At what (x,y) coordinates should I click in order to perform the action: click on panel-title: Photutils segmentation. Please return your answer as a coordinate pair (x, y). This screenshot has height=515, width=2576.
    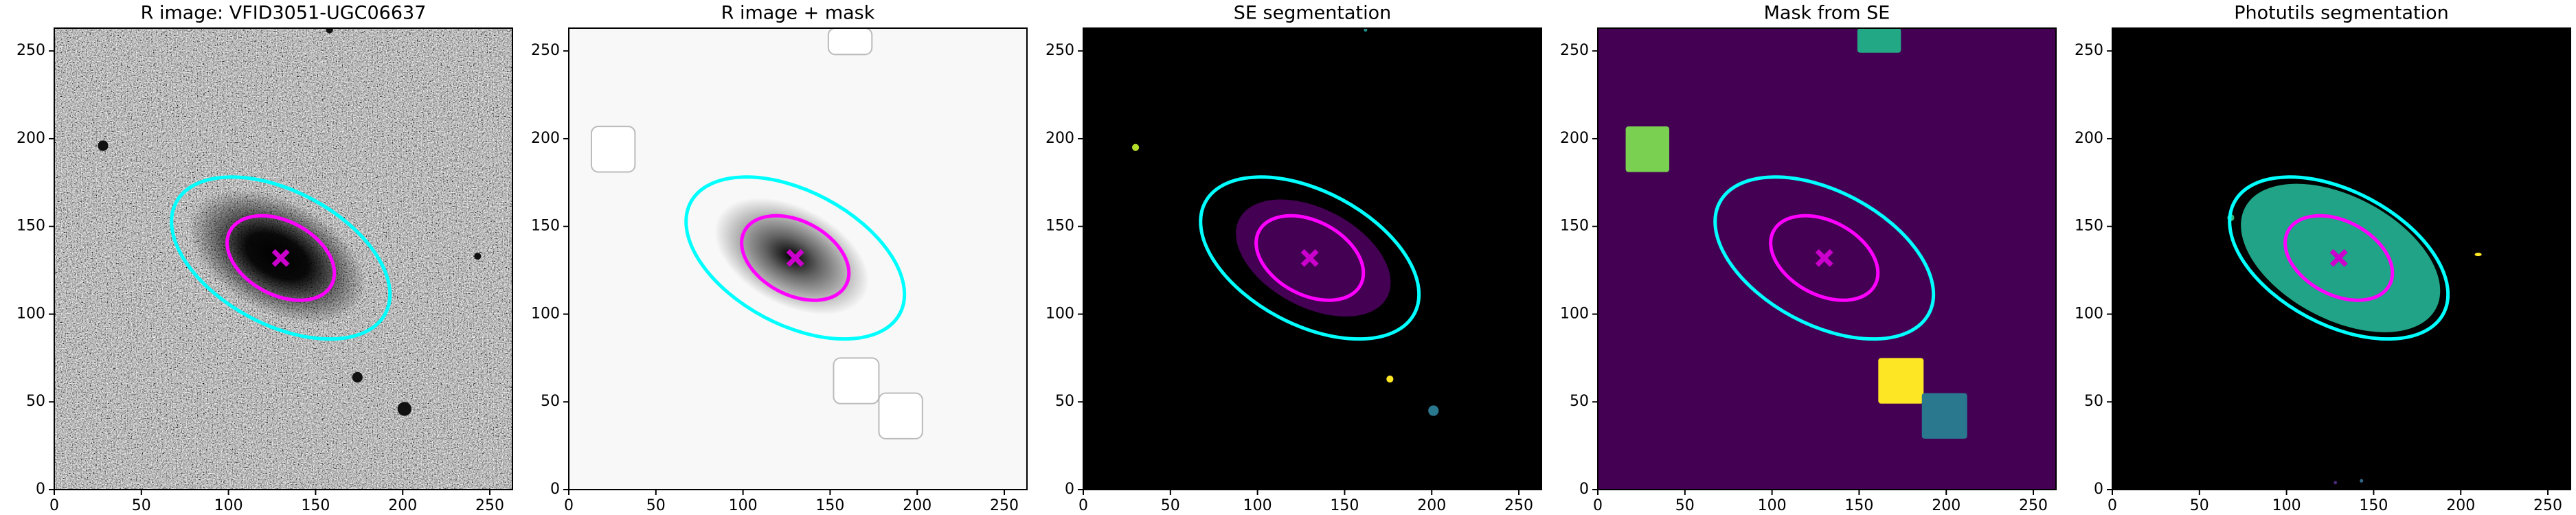
    Looking at the image, I should click on (2341, 13).